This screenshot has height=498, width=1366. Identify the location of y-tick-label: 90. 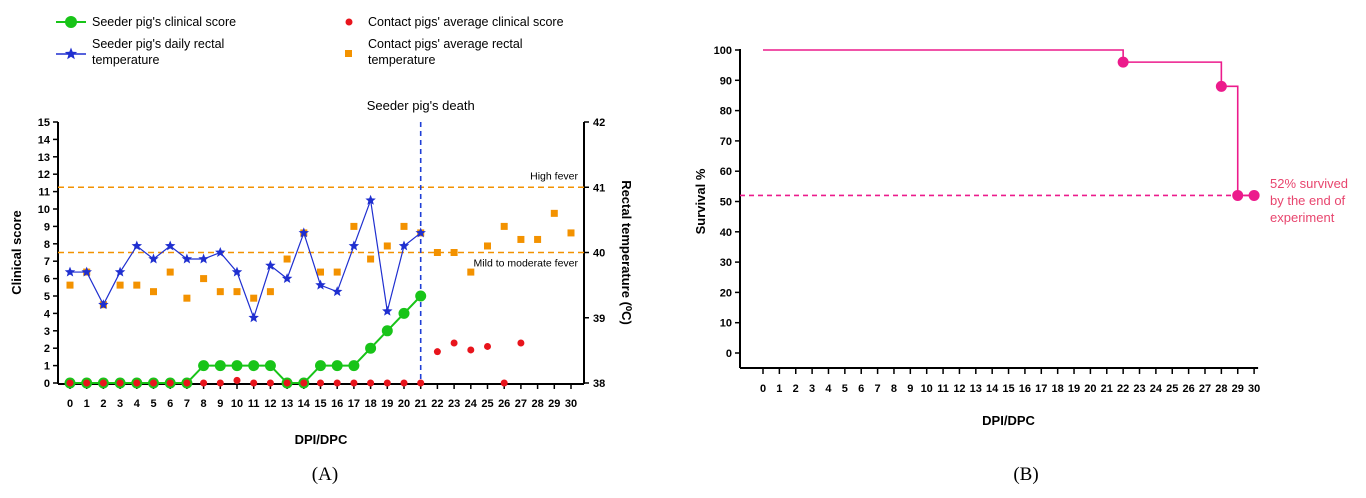
(726, 81).